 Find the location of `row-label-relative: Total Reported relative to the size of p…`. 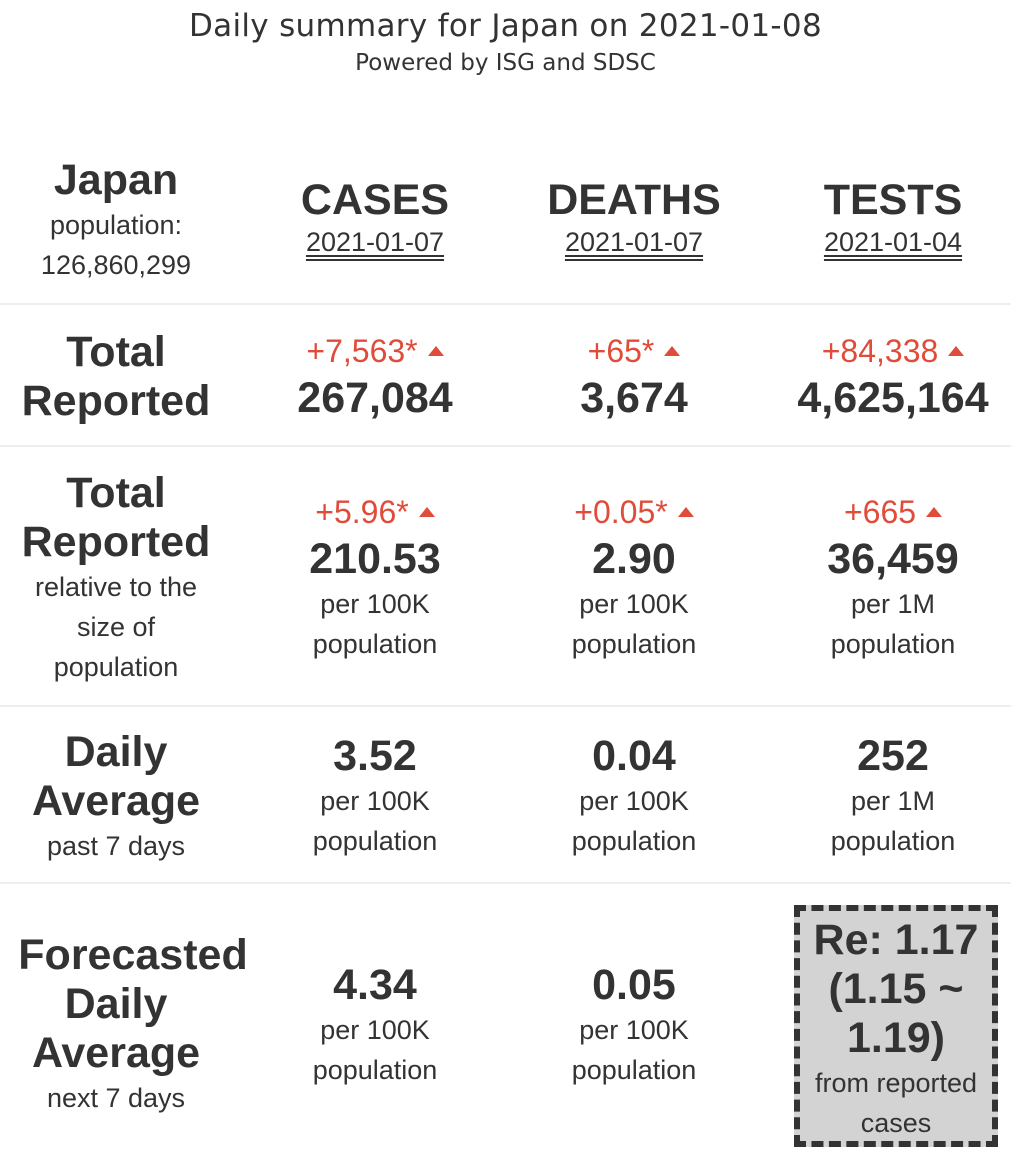

row-label-relative: Total Reported relative to the size of p… is located at coordinates (116, 578).